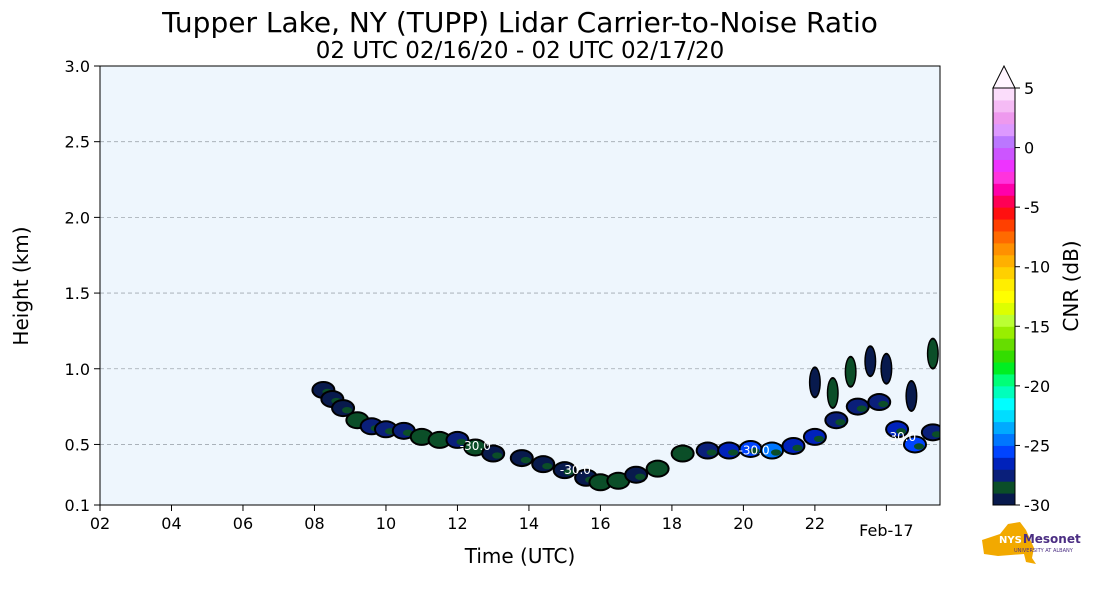  I want to click on x-tick-label-10: 22, so click(815, 523).